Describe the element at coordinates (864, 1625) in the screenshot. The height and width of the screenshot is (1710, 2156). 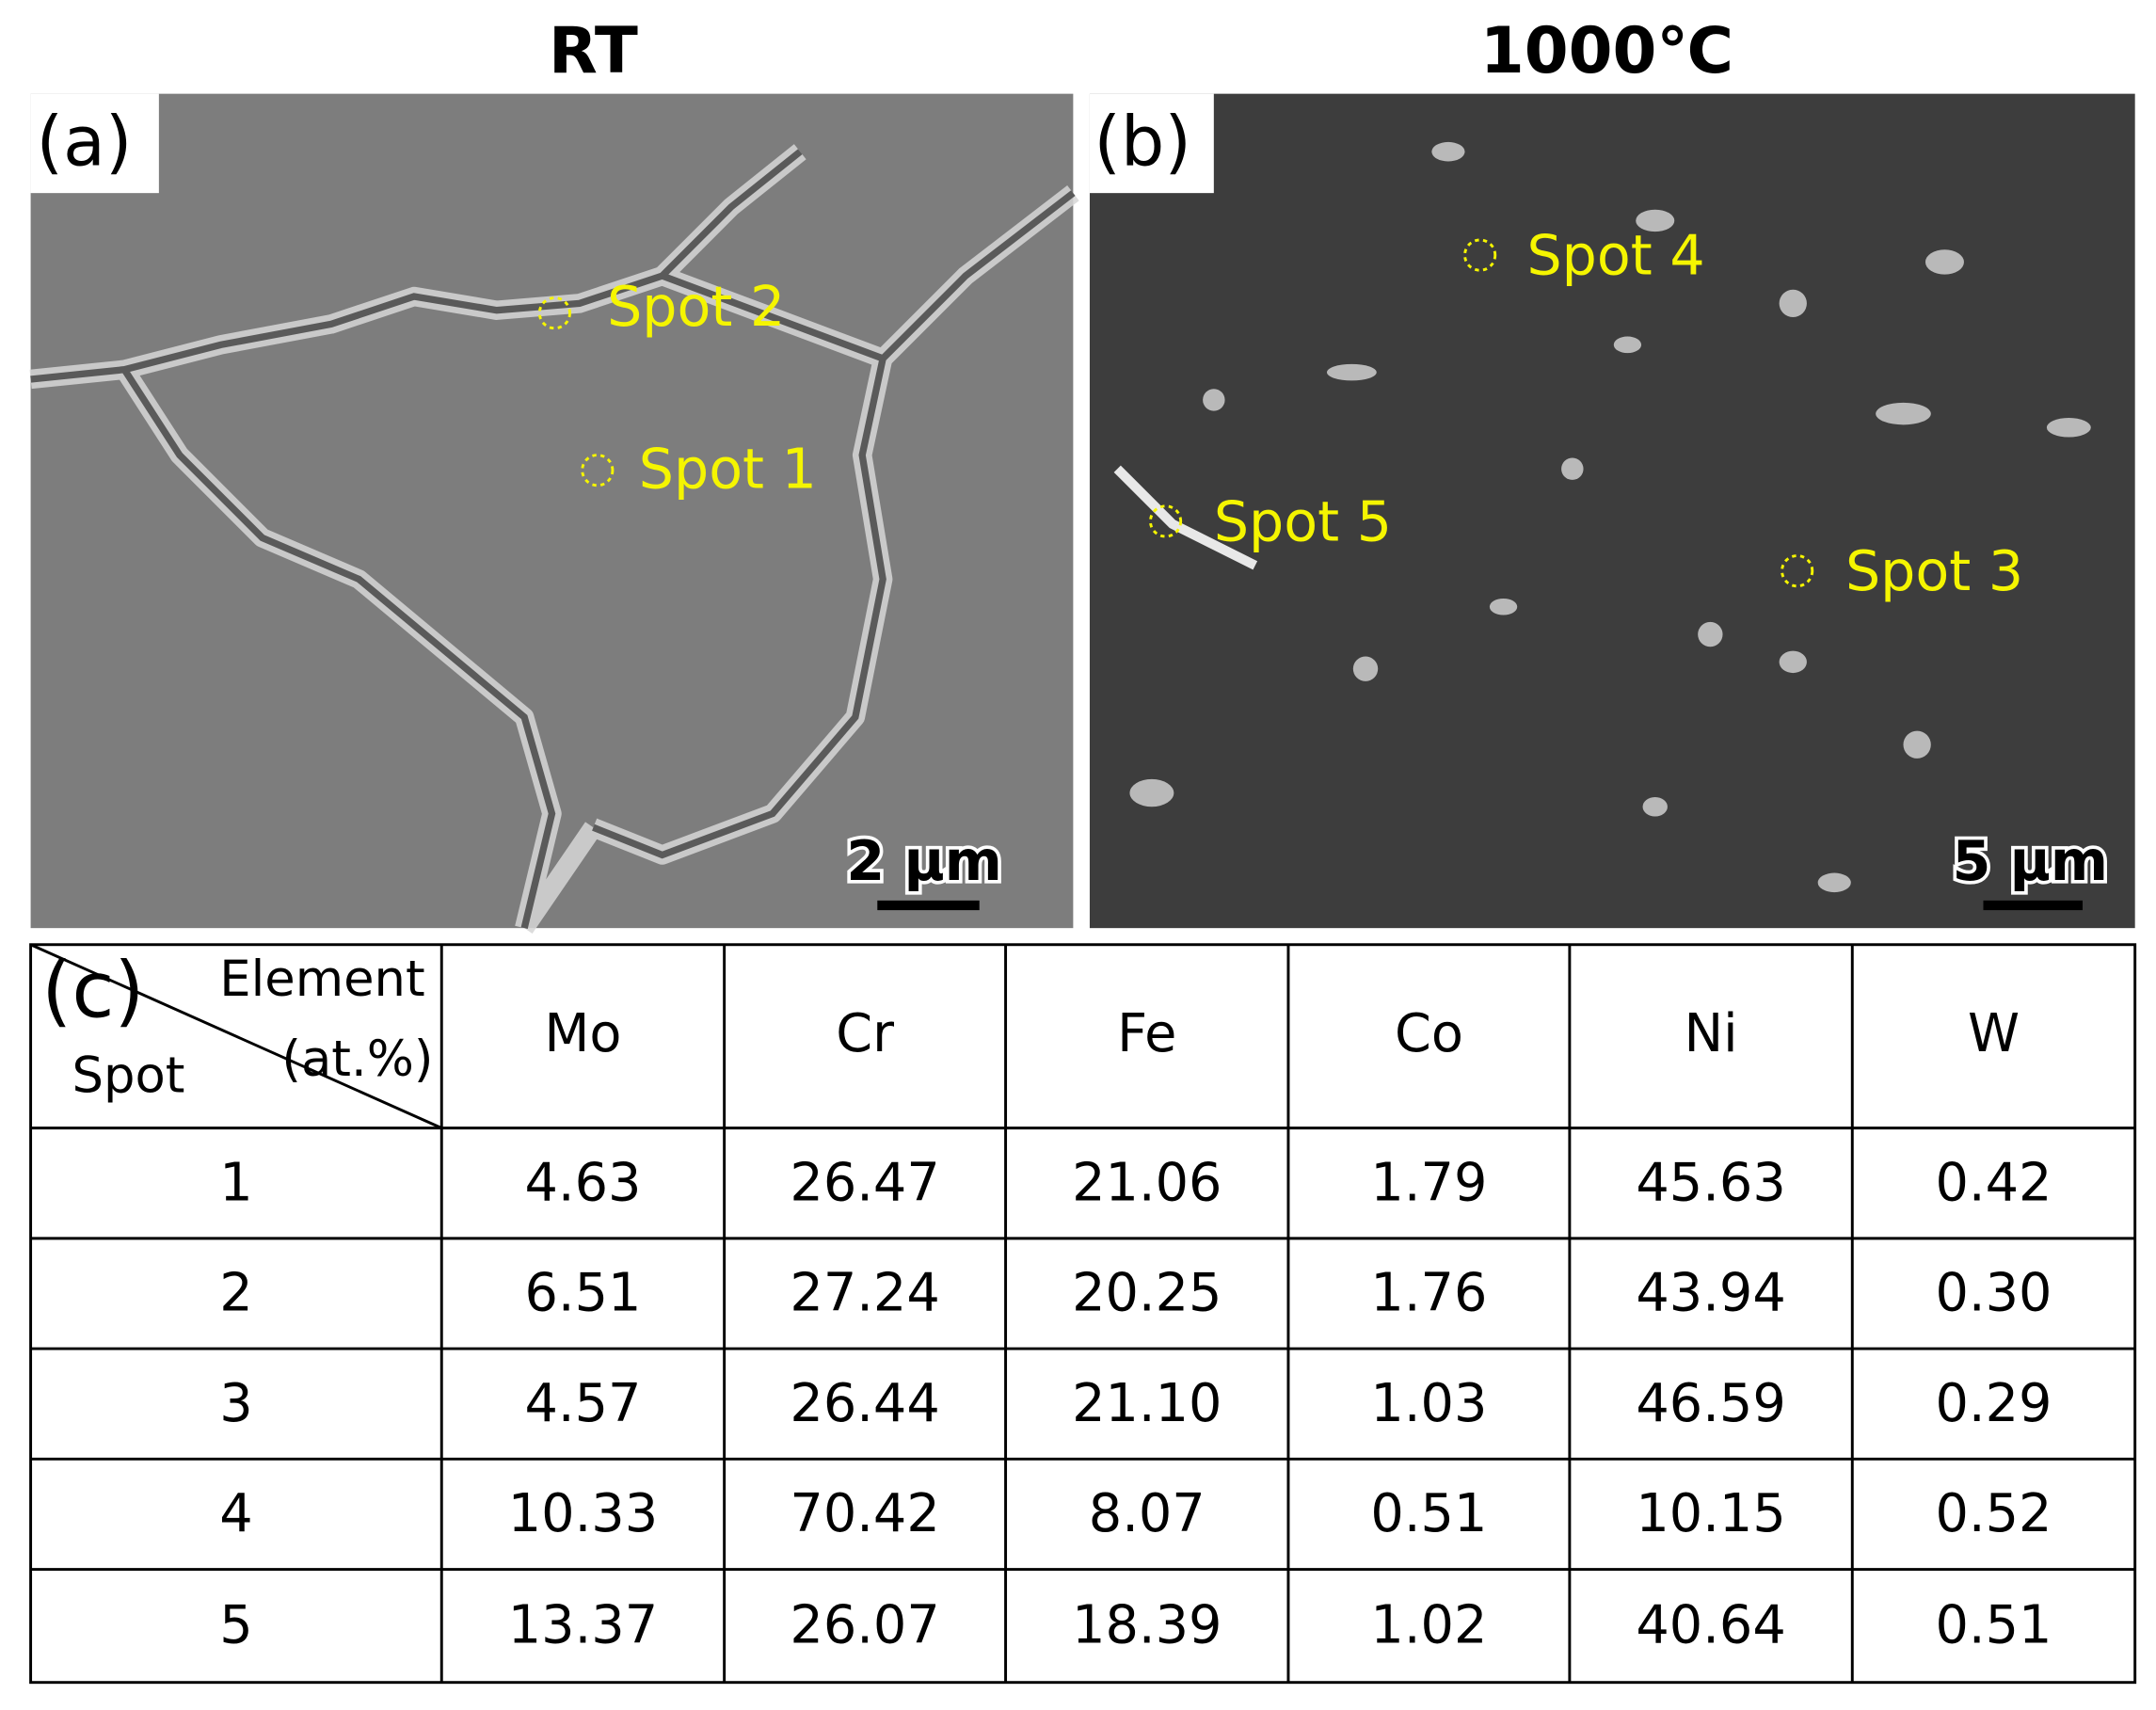
I see `table-cell: 26.07` at that location.